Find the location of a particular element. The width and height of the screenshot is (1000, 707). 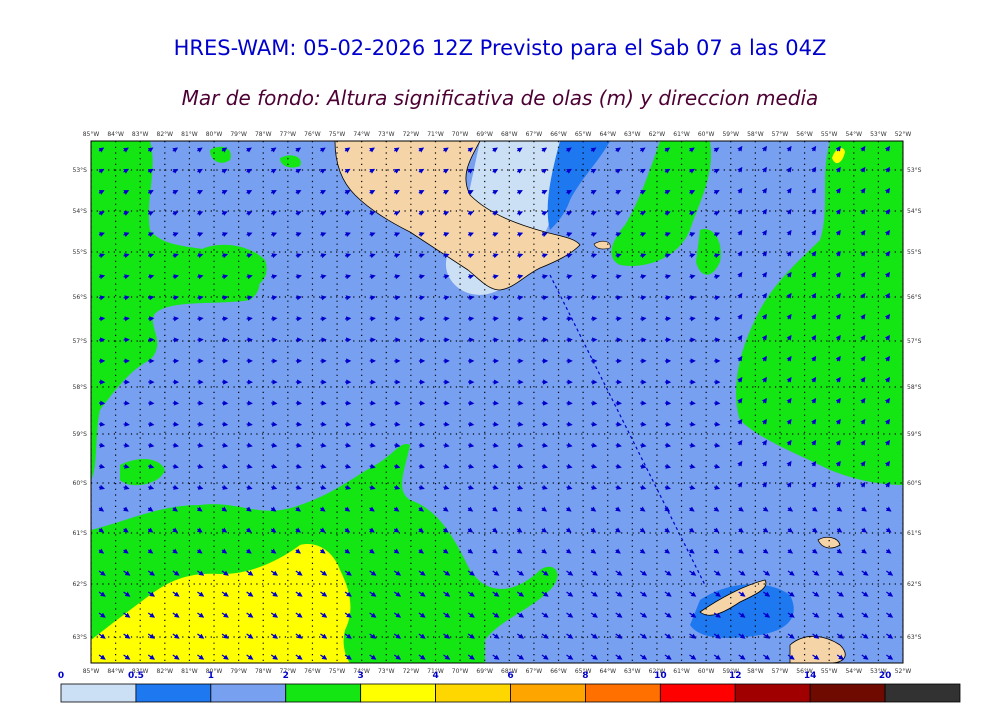

lon-label: 55°W is located at coordinates (829, 134).